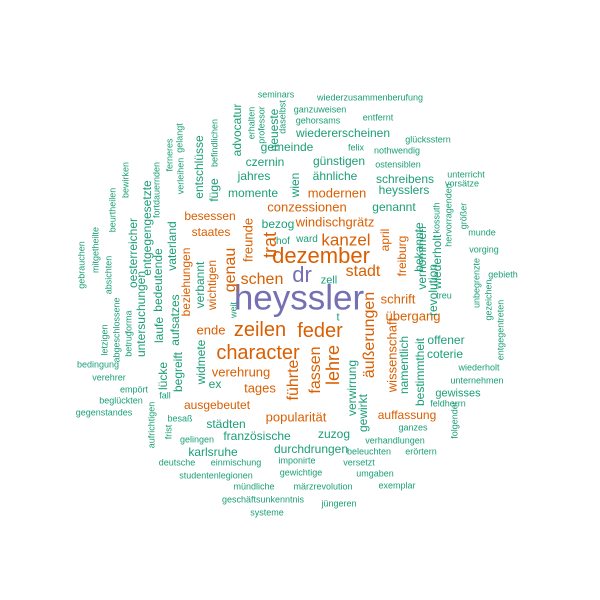 This screenshot has width=600, height=600. What do you see at coordinates (237, 130) in the screenshot?
I see `word-advocatur: advocatur` at bounding box center [237, 130].